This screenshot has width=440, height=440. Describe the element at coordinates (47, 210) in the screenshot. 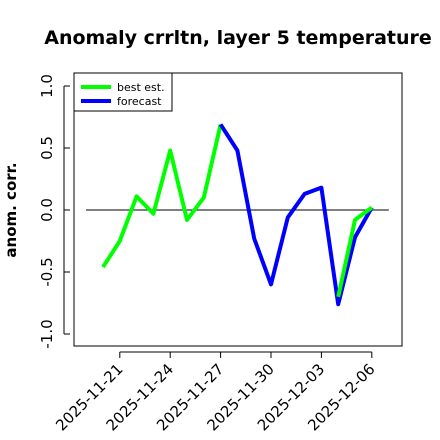

I see `y-tick-label: 0.0` at that location.